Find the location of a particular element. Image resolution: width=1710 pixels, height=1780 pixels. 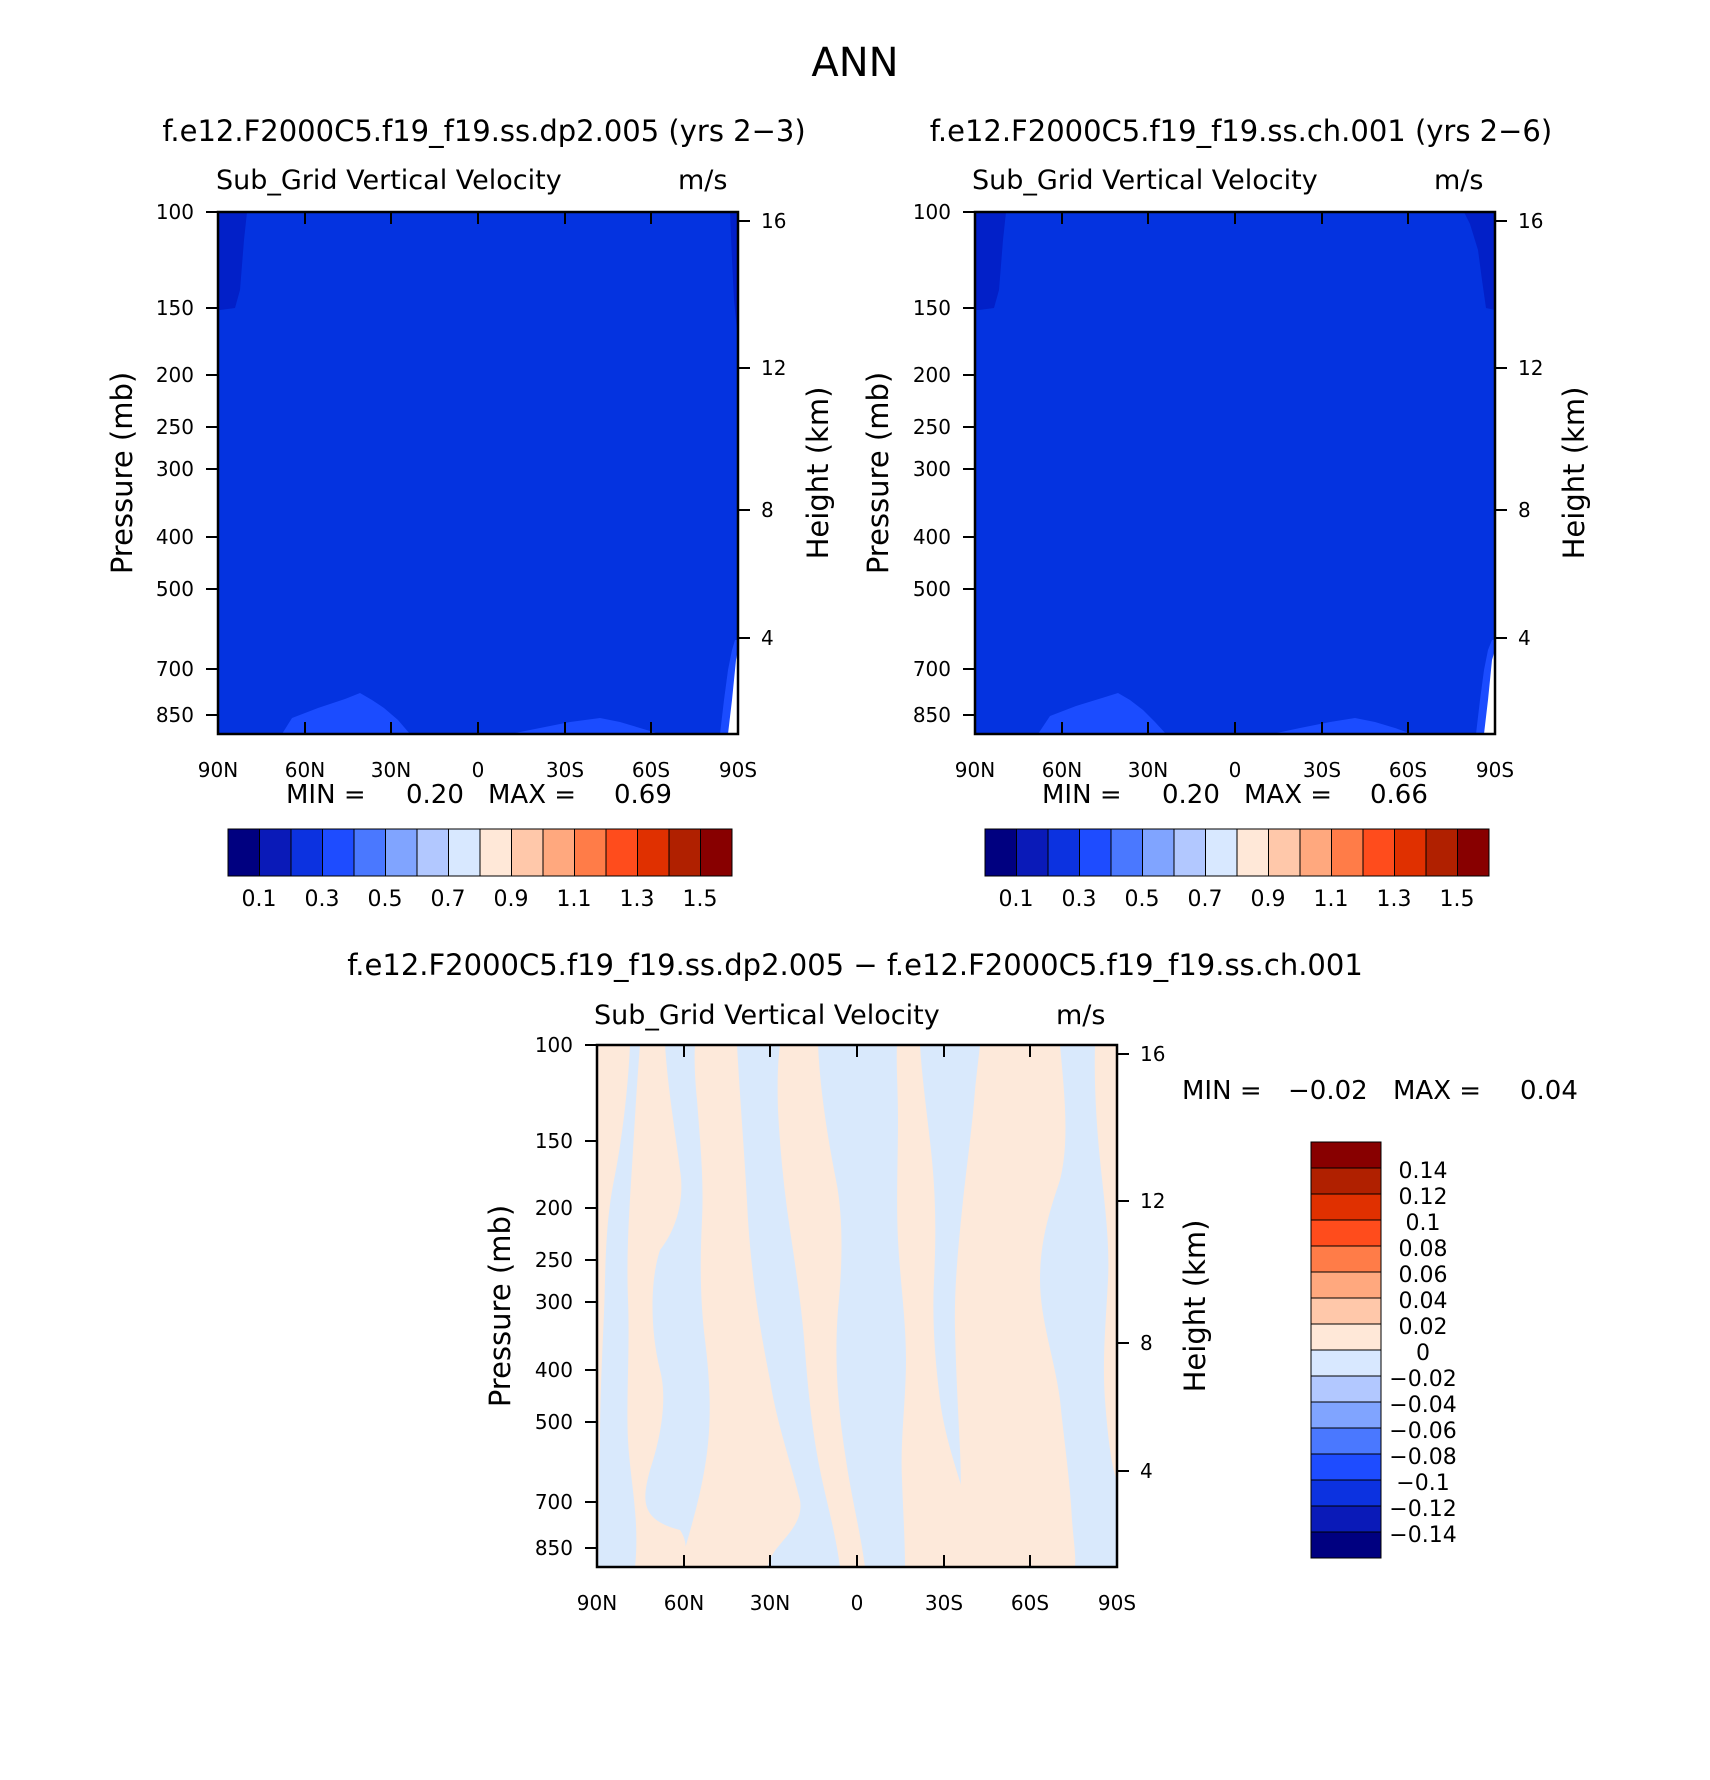

panel-3-max-label: MAX = is located at coordinates (1437, 1091).